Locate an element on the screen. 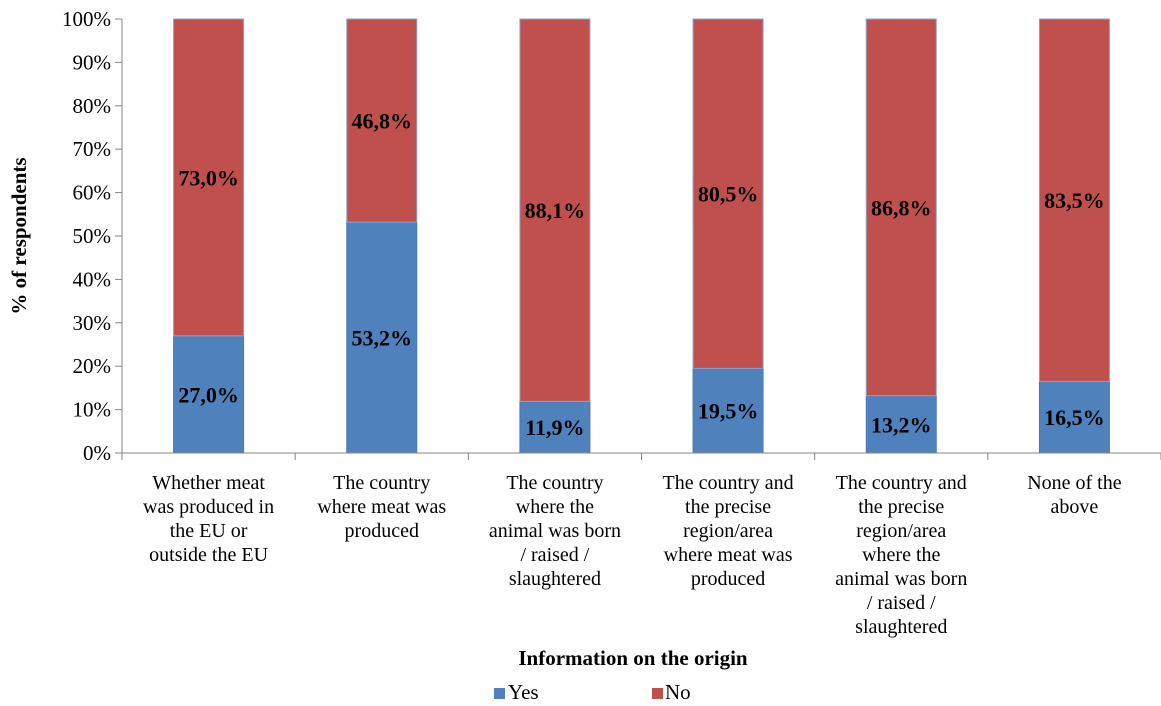 This screenshot has height=706, width=1161. data-label-yes: 19,5% is located at coordinates (728, 411).